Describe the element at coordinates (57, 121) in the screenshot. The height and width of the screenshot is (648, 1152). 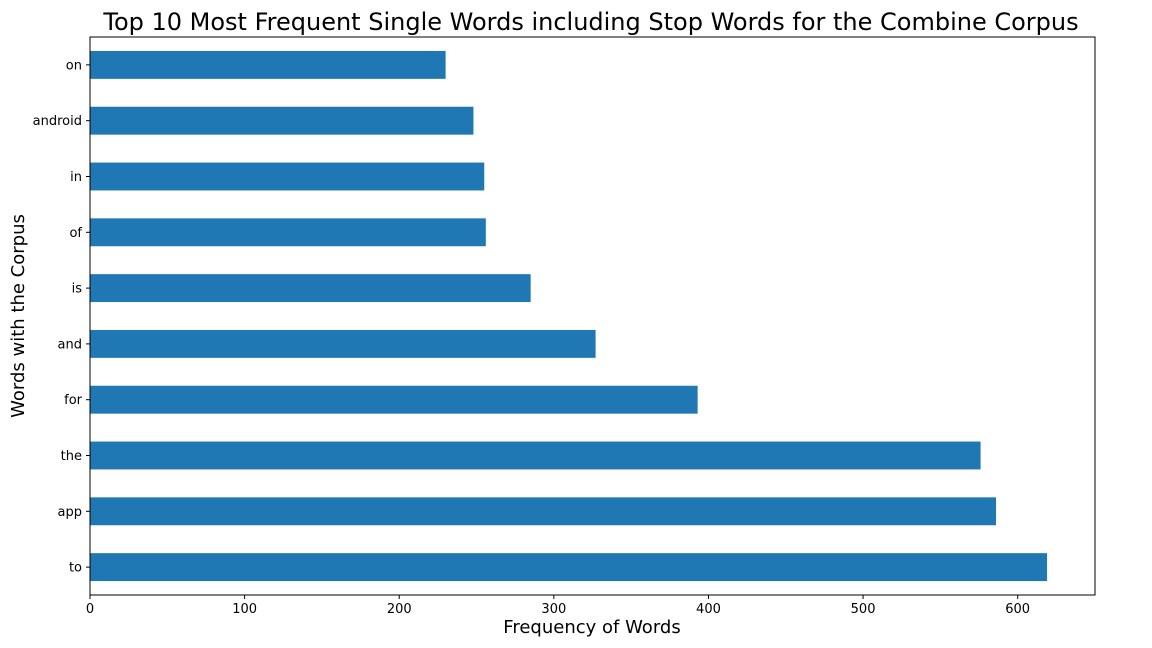
I see `y-tick-label: android` at that location.